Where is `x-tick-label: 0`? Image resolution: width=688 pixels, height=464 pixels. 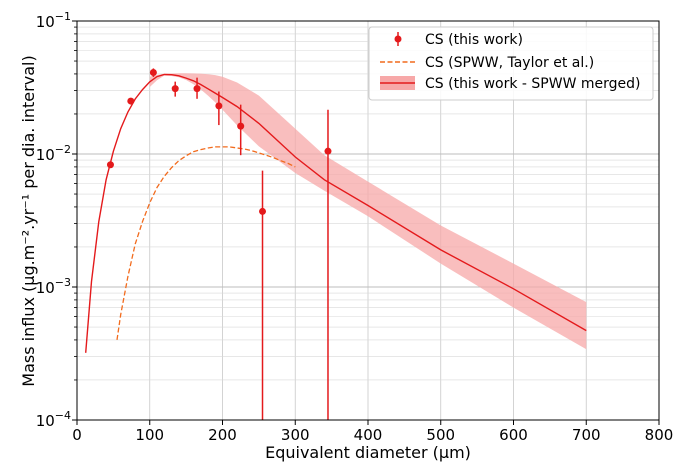
x-tick-label: 0 is located at coordinates (77, 435).